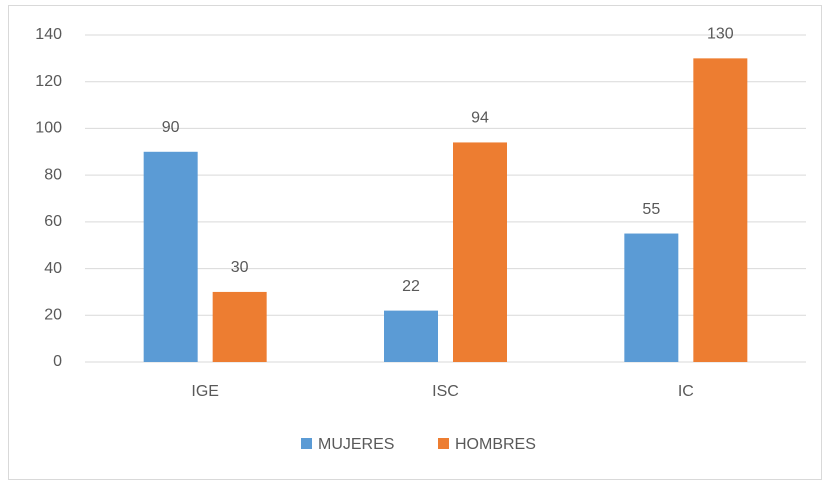 This screenshot has width=823, height=481. What do you see at coordinates (720, 34) in the screenshot?
I see `data-label: 130` at bounding box center [720, 34].